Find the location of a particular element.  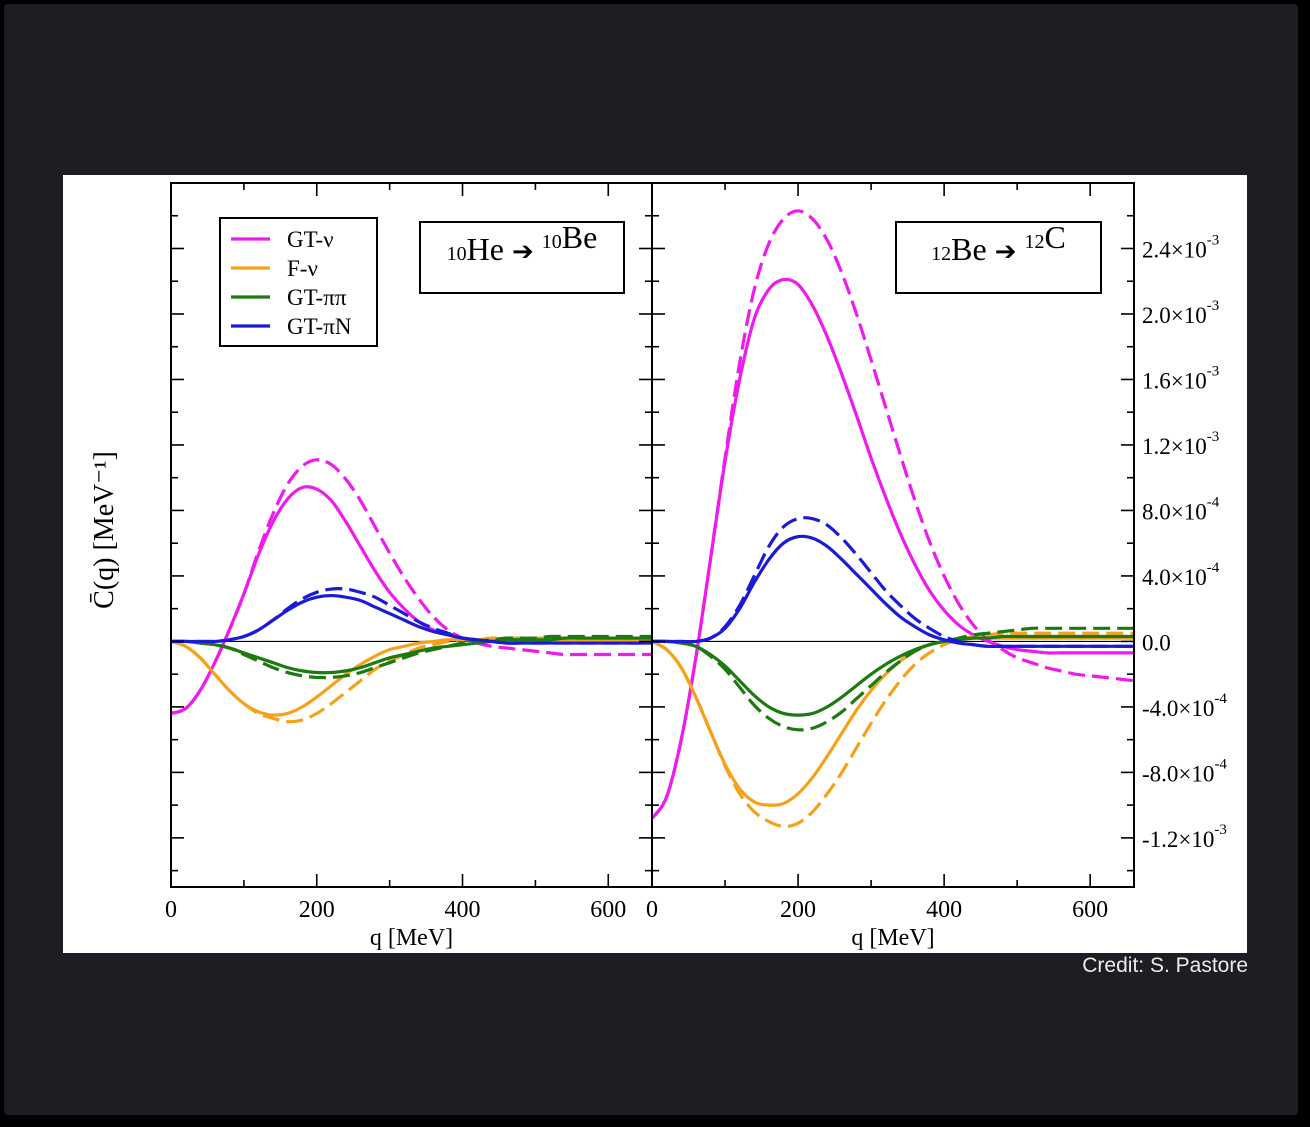

y-tick-label: 2.4×10⁻³ is located at coordinates (1180, 247).